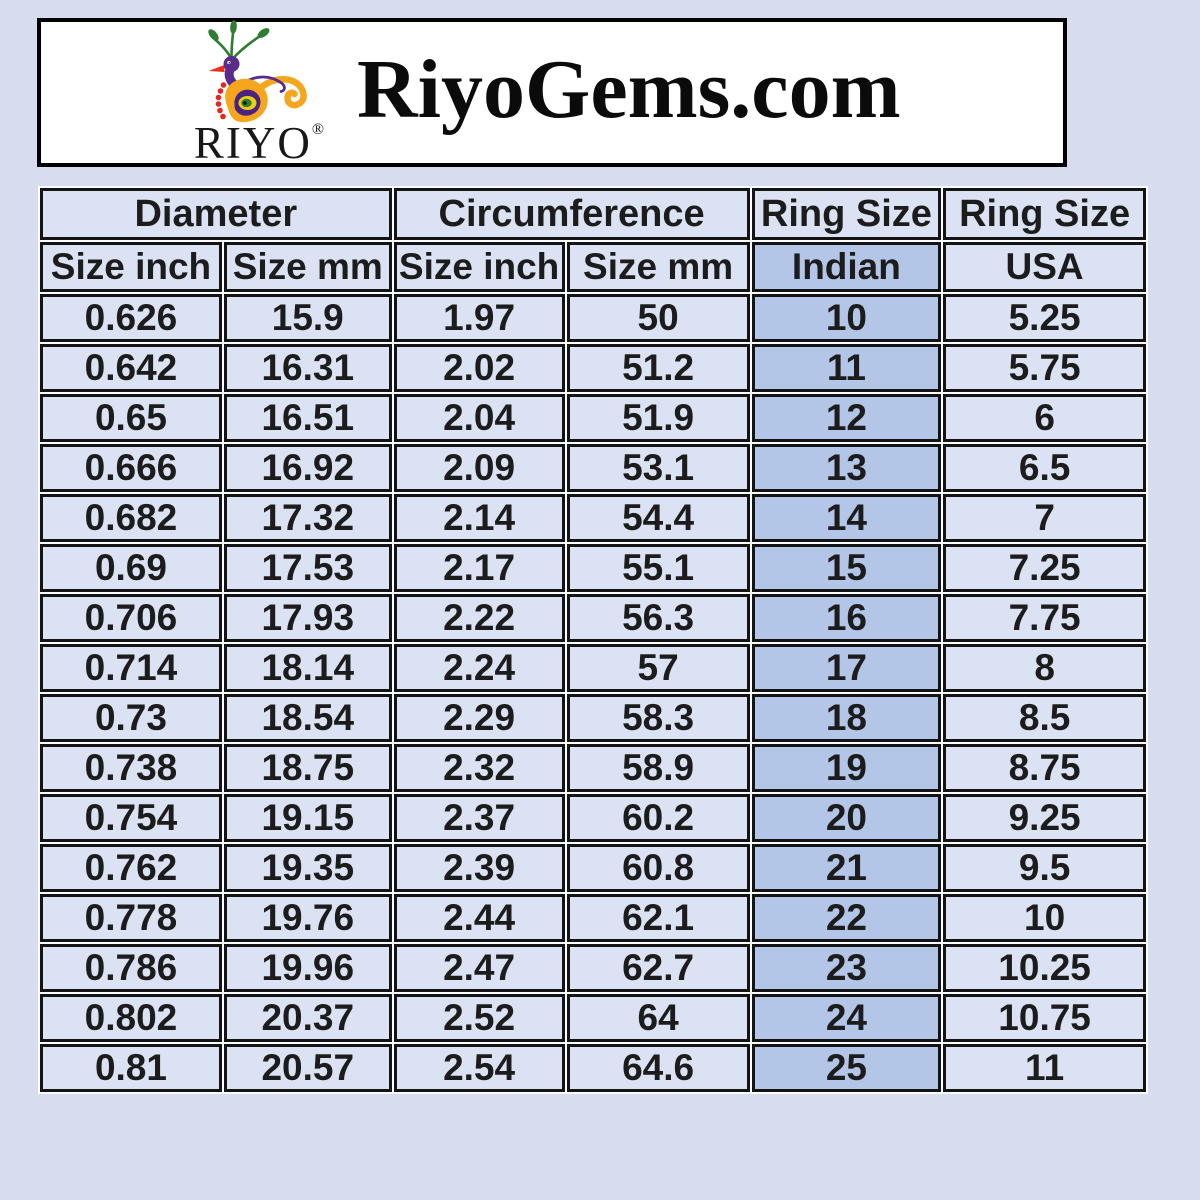 The height and width of the screenshot is (1200, 1200). Describe the element at coordinates (307, 468) in the screenshot. I see `table-cell: 16.92` at that location.